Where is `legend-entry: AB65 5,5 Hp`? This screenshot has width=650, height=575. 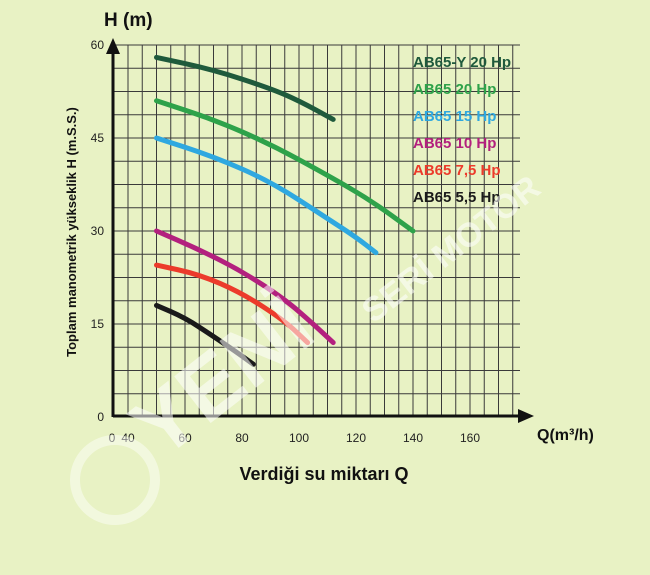 legend-entry: AB65 5,5 Hp is located at coordinates (457, 197).